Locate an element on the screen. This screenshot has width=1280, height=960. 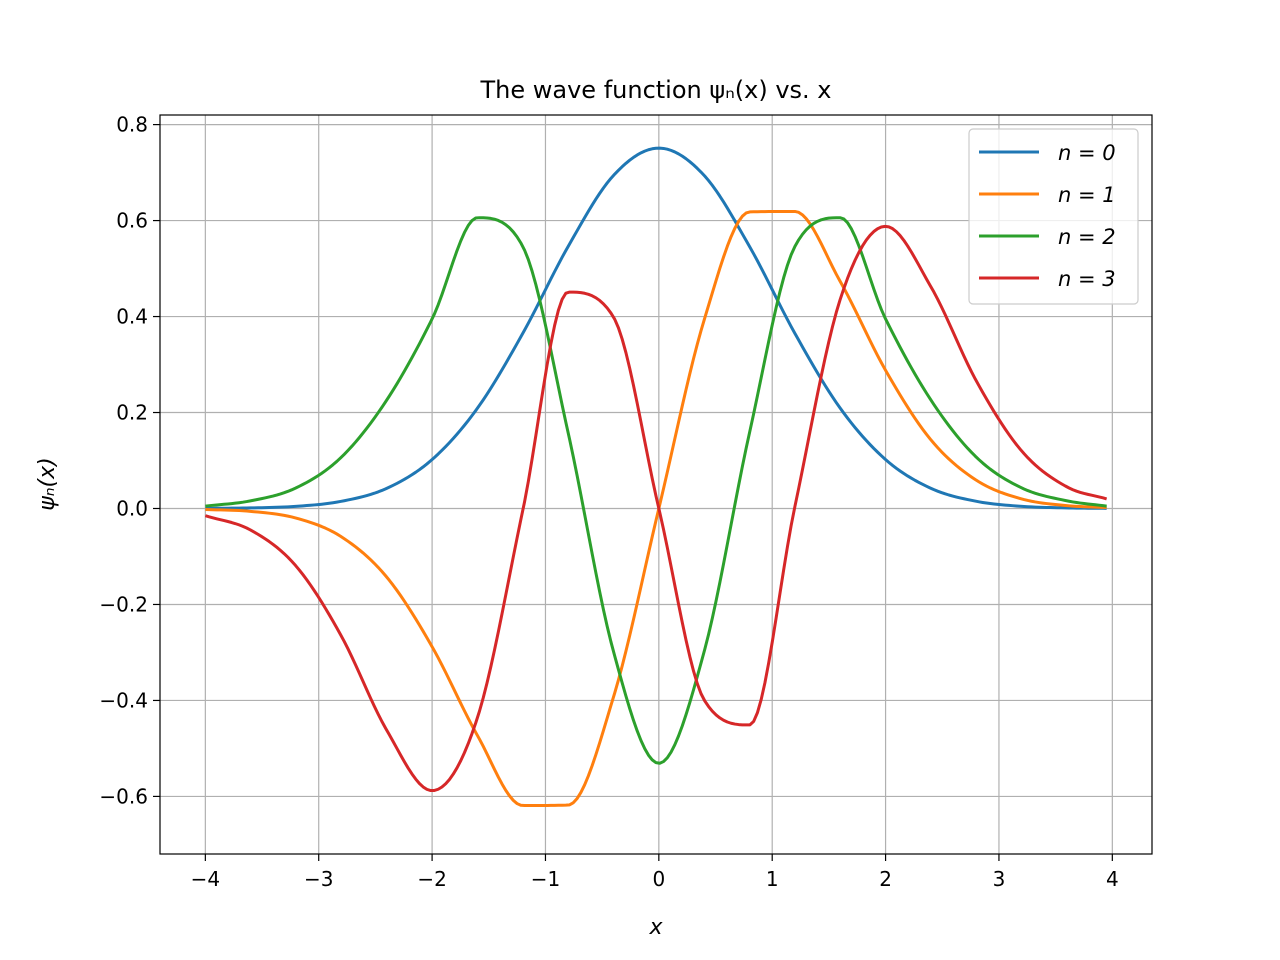
x-axis-label: x is located at coordinates (655, 927).